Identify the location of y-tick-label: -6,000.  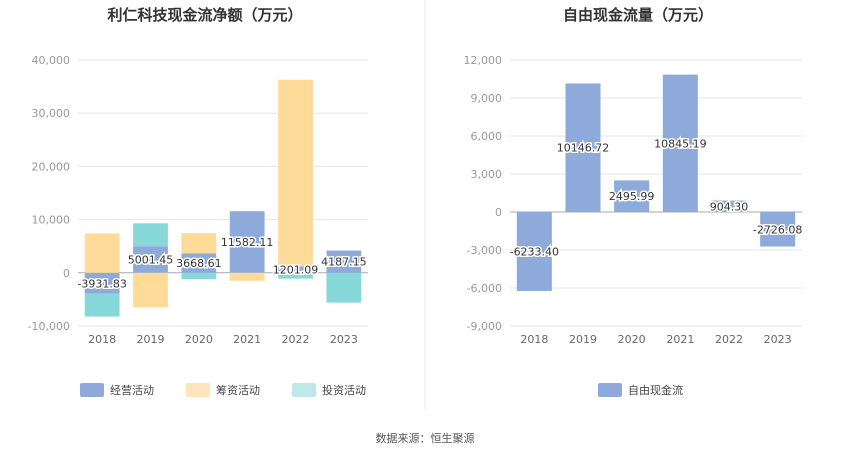
(484, 288).